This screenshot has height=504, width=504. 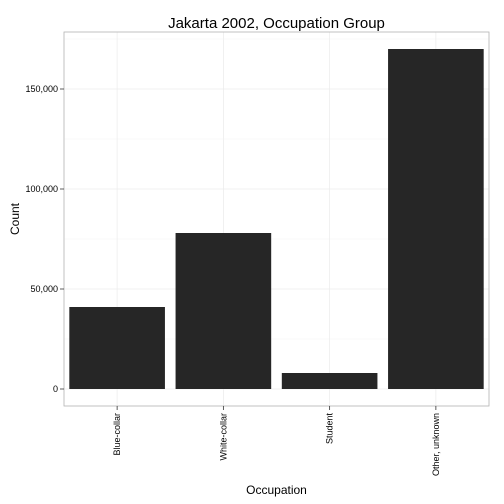 I want to click on y-tick-label: 50,000, so click(x=44, y=289).